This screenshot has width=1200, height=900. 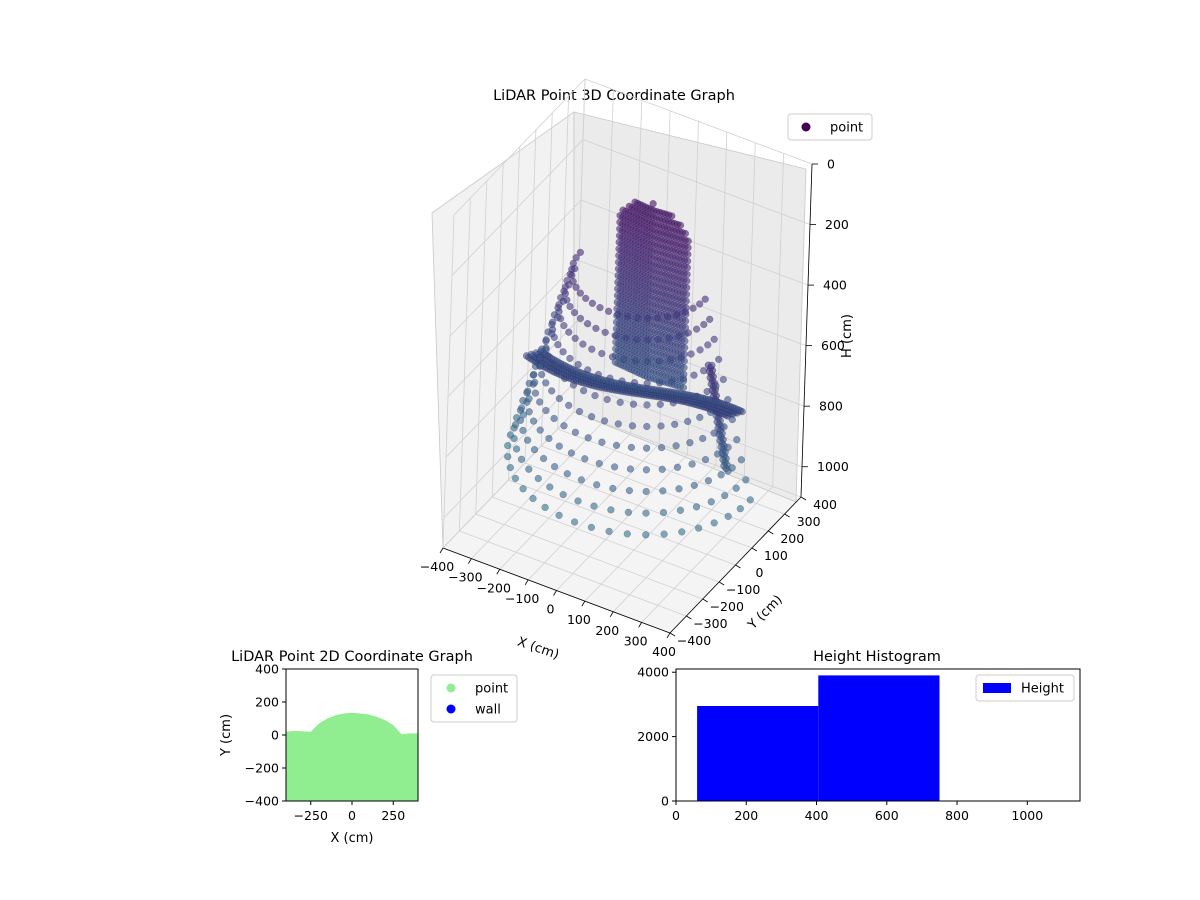 I want to click on x-tick-label-3d: −200, so click(x=494, y=587).